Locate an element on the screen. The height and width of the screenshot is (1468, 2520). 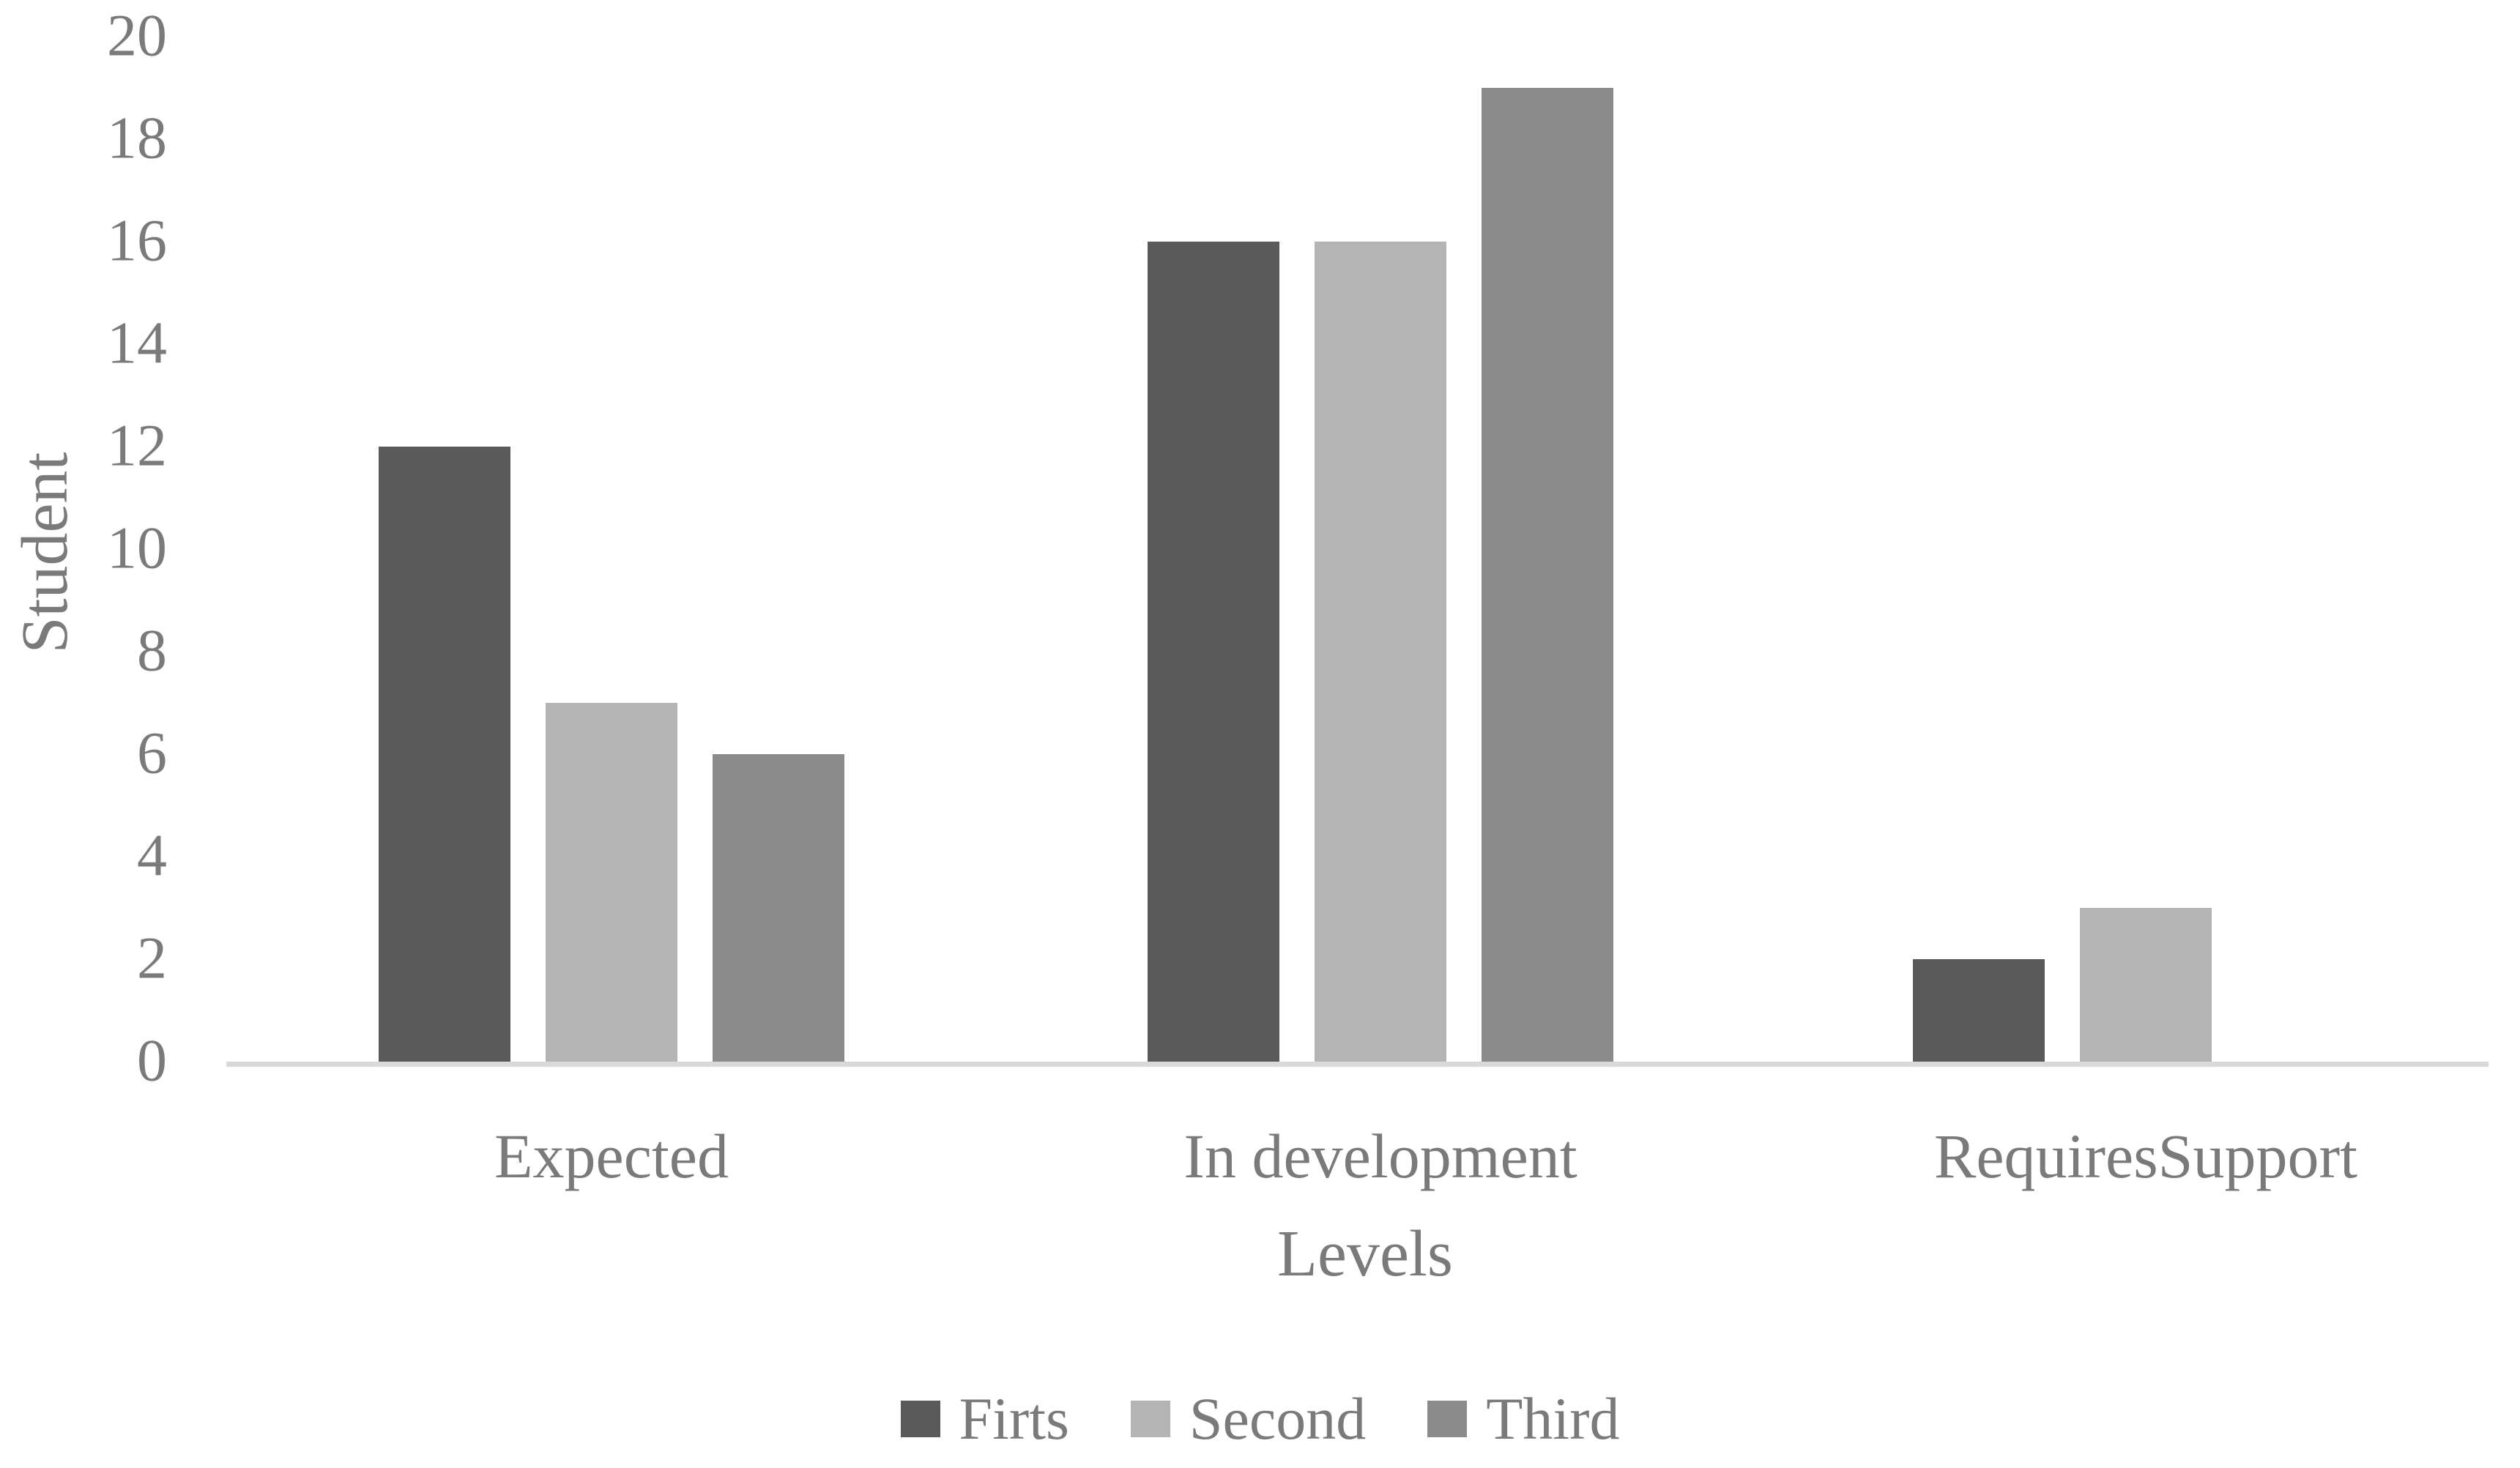
legend-swatch-third is located at coordinates (1447, 1419).